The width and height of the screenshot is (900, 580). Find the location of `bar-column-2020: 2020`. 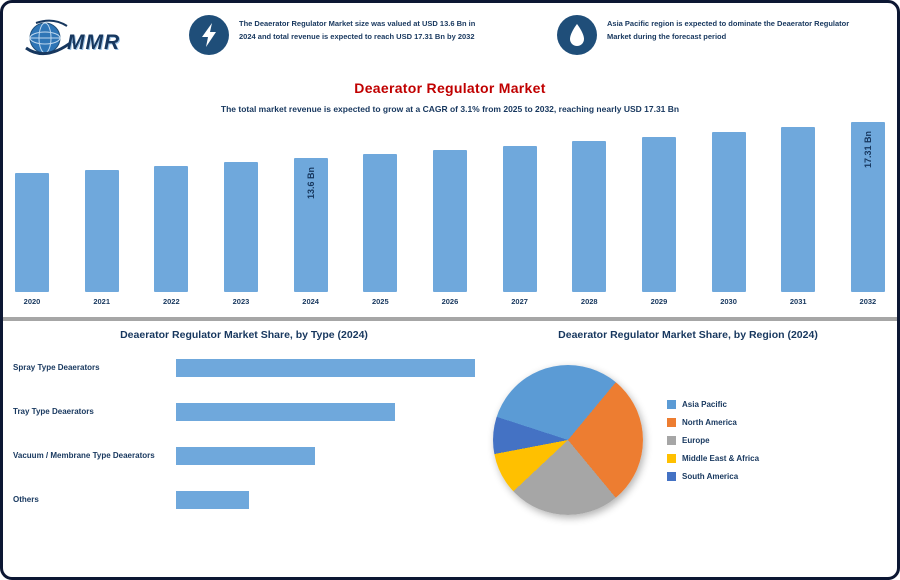

bar-column-2020: 2020 is located at coordinates (32, 241).